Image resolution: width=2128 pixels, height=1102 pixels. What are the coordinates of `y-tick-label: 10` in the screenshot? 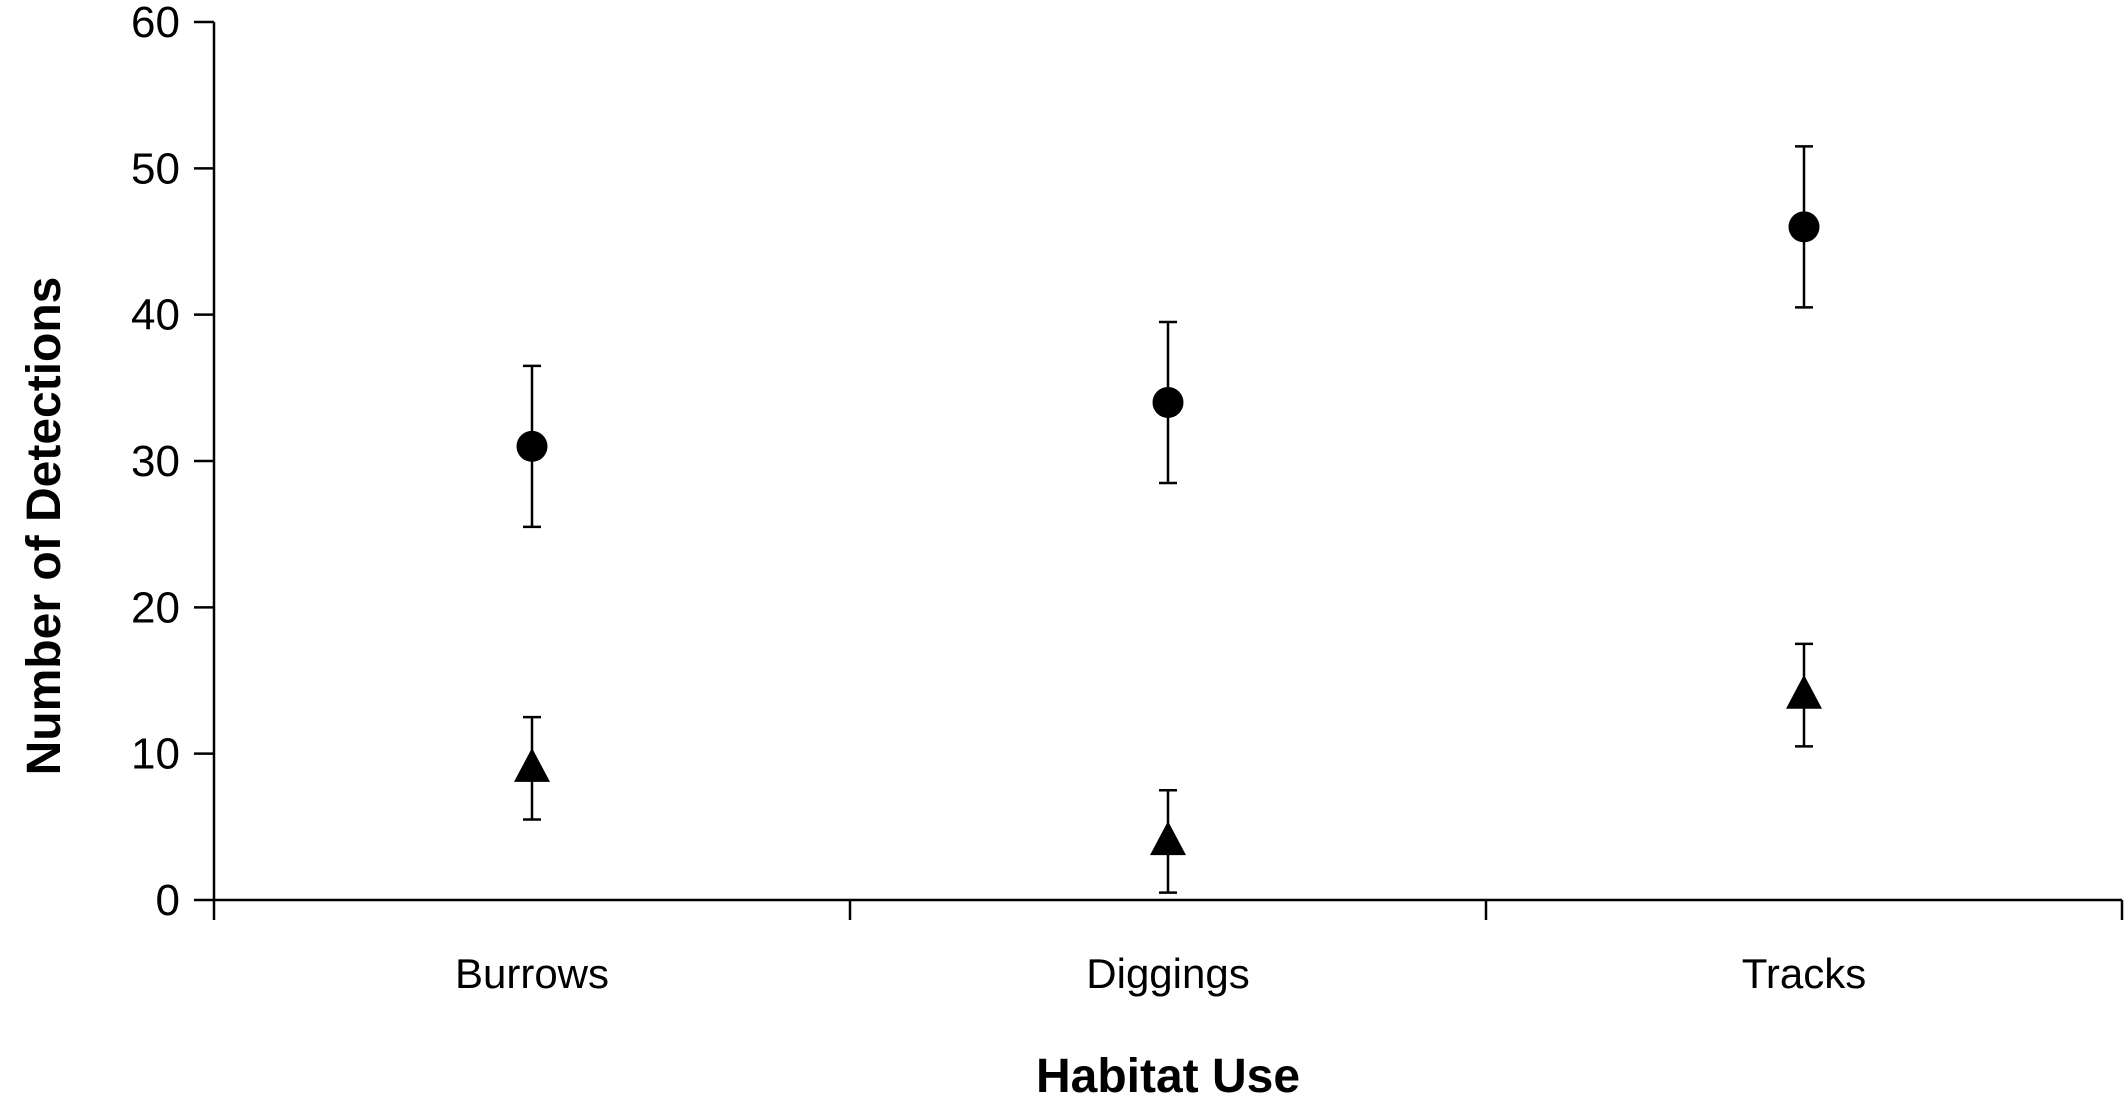 It's located at (155, 754).